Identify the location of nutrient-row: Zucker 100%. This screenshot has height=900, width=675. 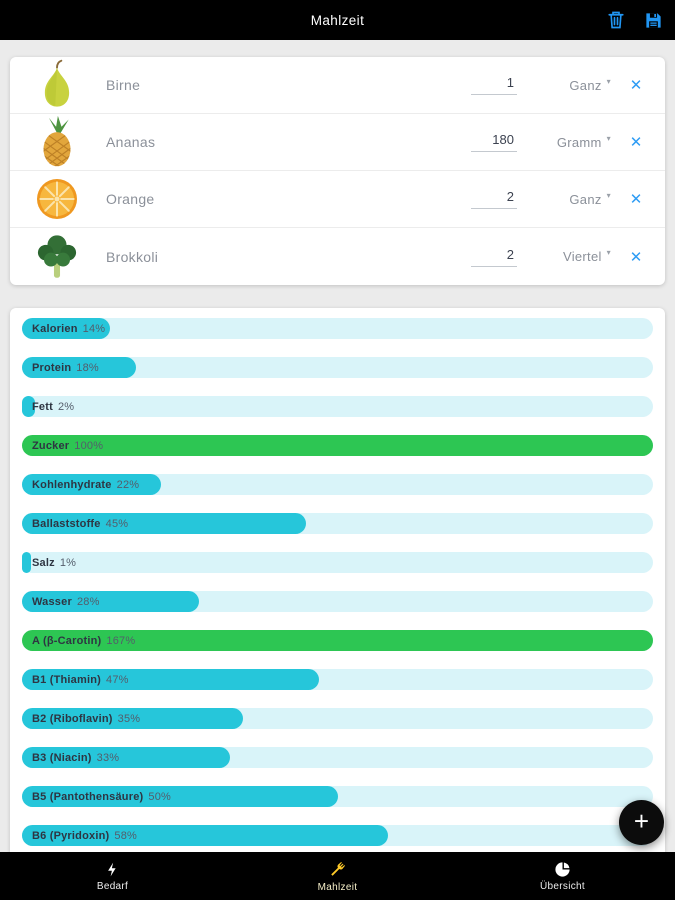
(337, 445).